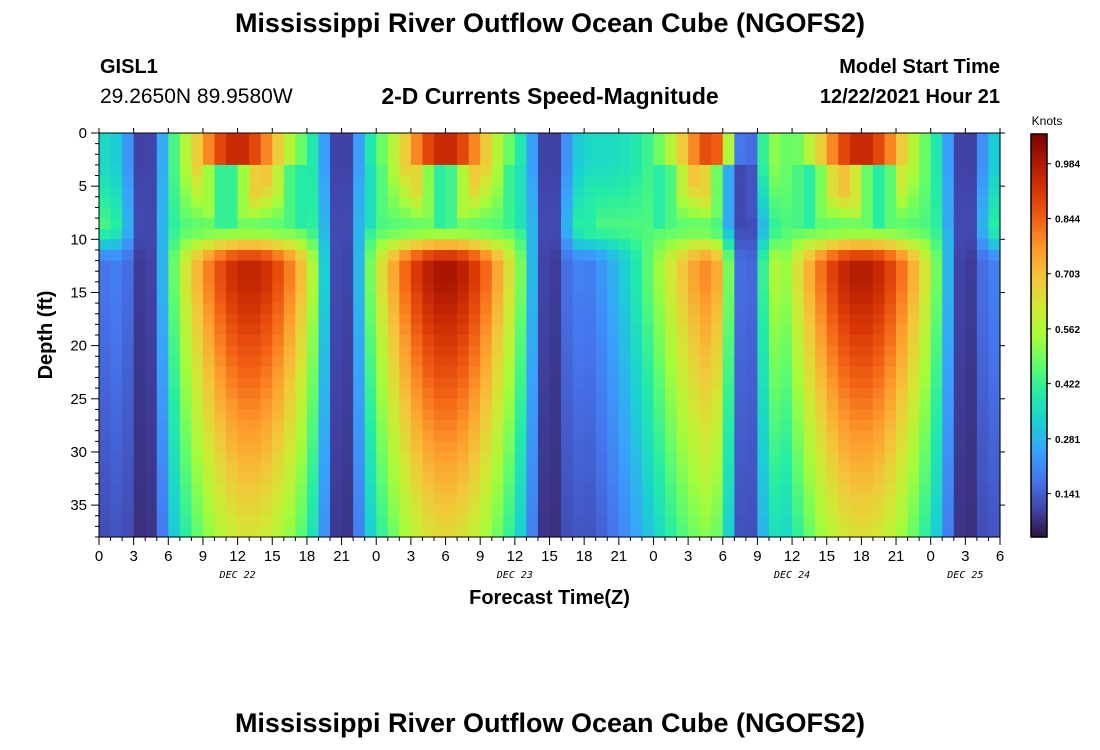  I want to click on x-tick-label: 15, so click(272, 556).